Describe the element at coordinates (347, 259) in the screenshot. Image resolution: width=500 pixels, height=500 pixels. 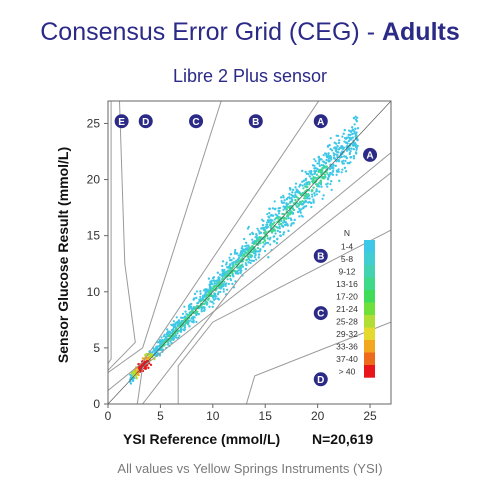
I see `legend-entry-label: 5-8` at that location.